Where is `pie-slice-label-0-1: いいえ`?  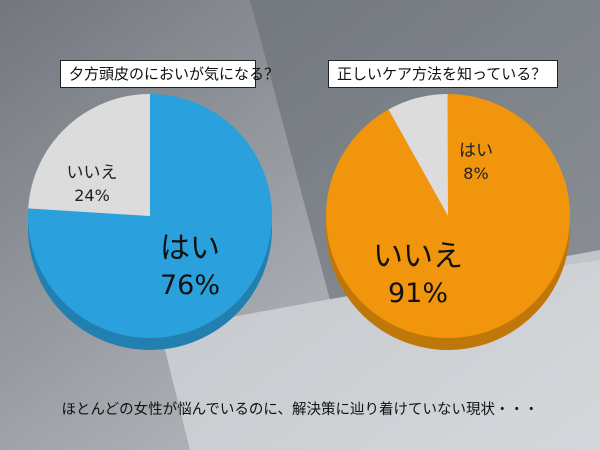 pie-slice-label-0-1: いいえ is located at coordinates (92, 173).